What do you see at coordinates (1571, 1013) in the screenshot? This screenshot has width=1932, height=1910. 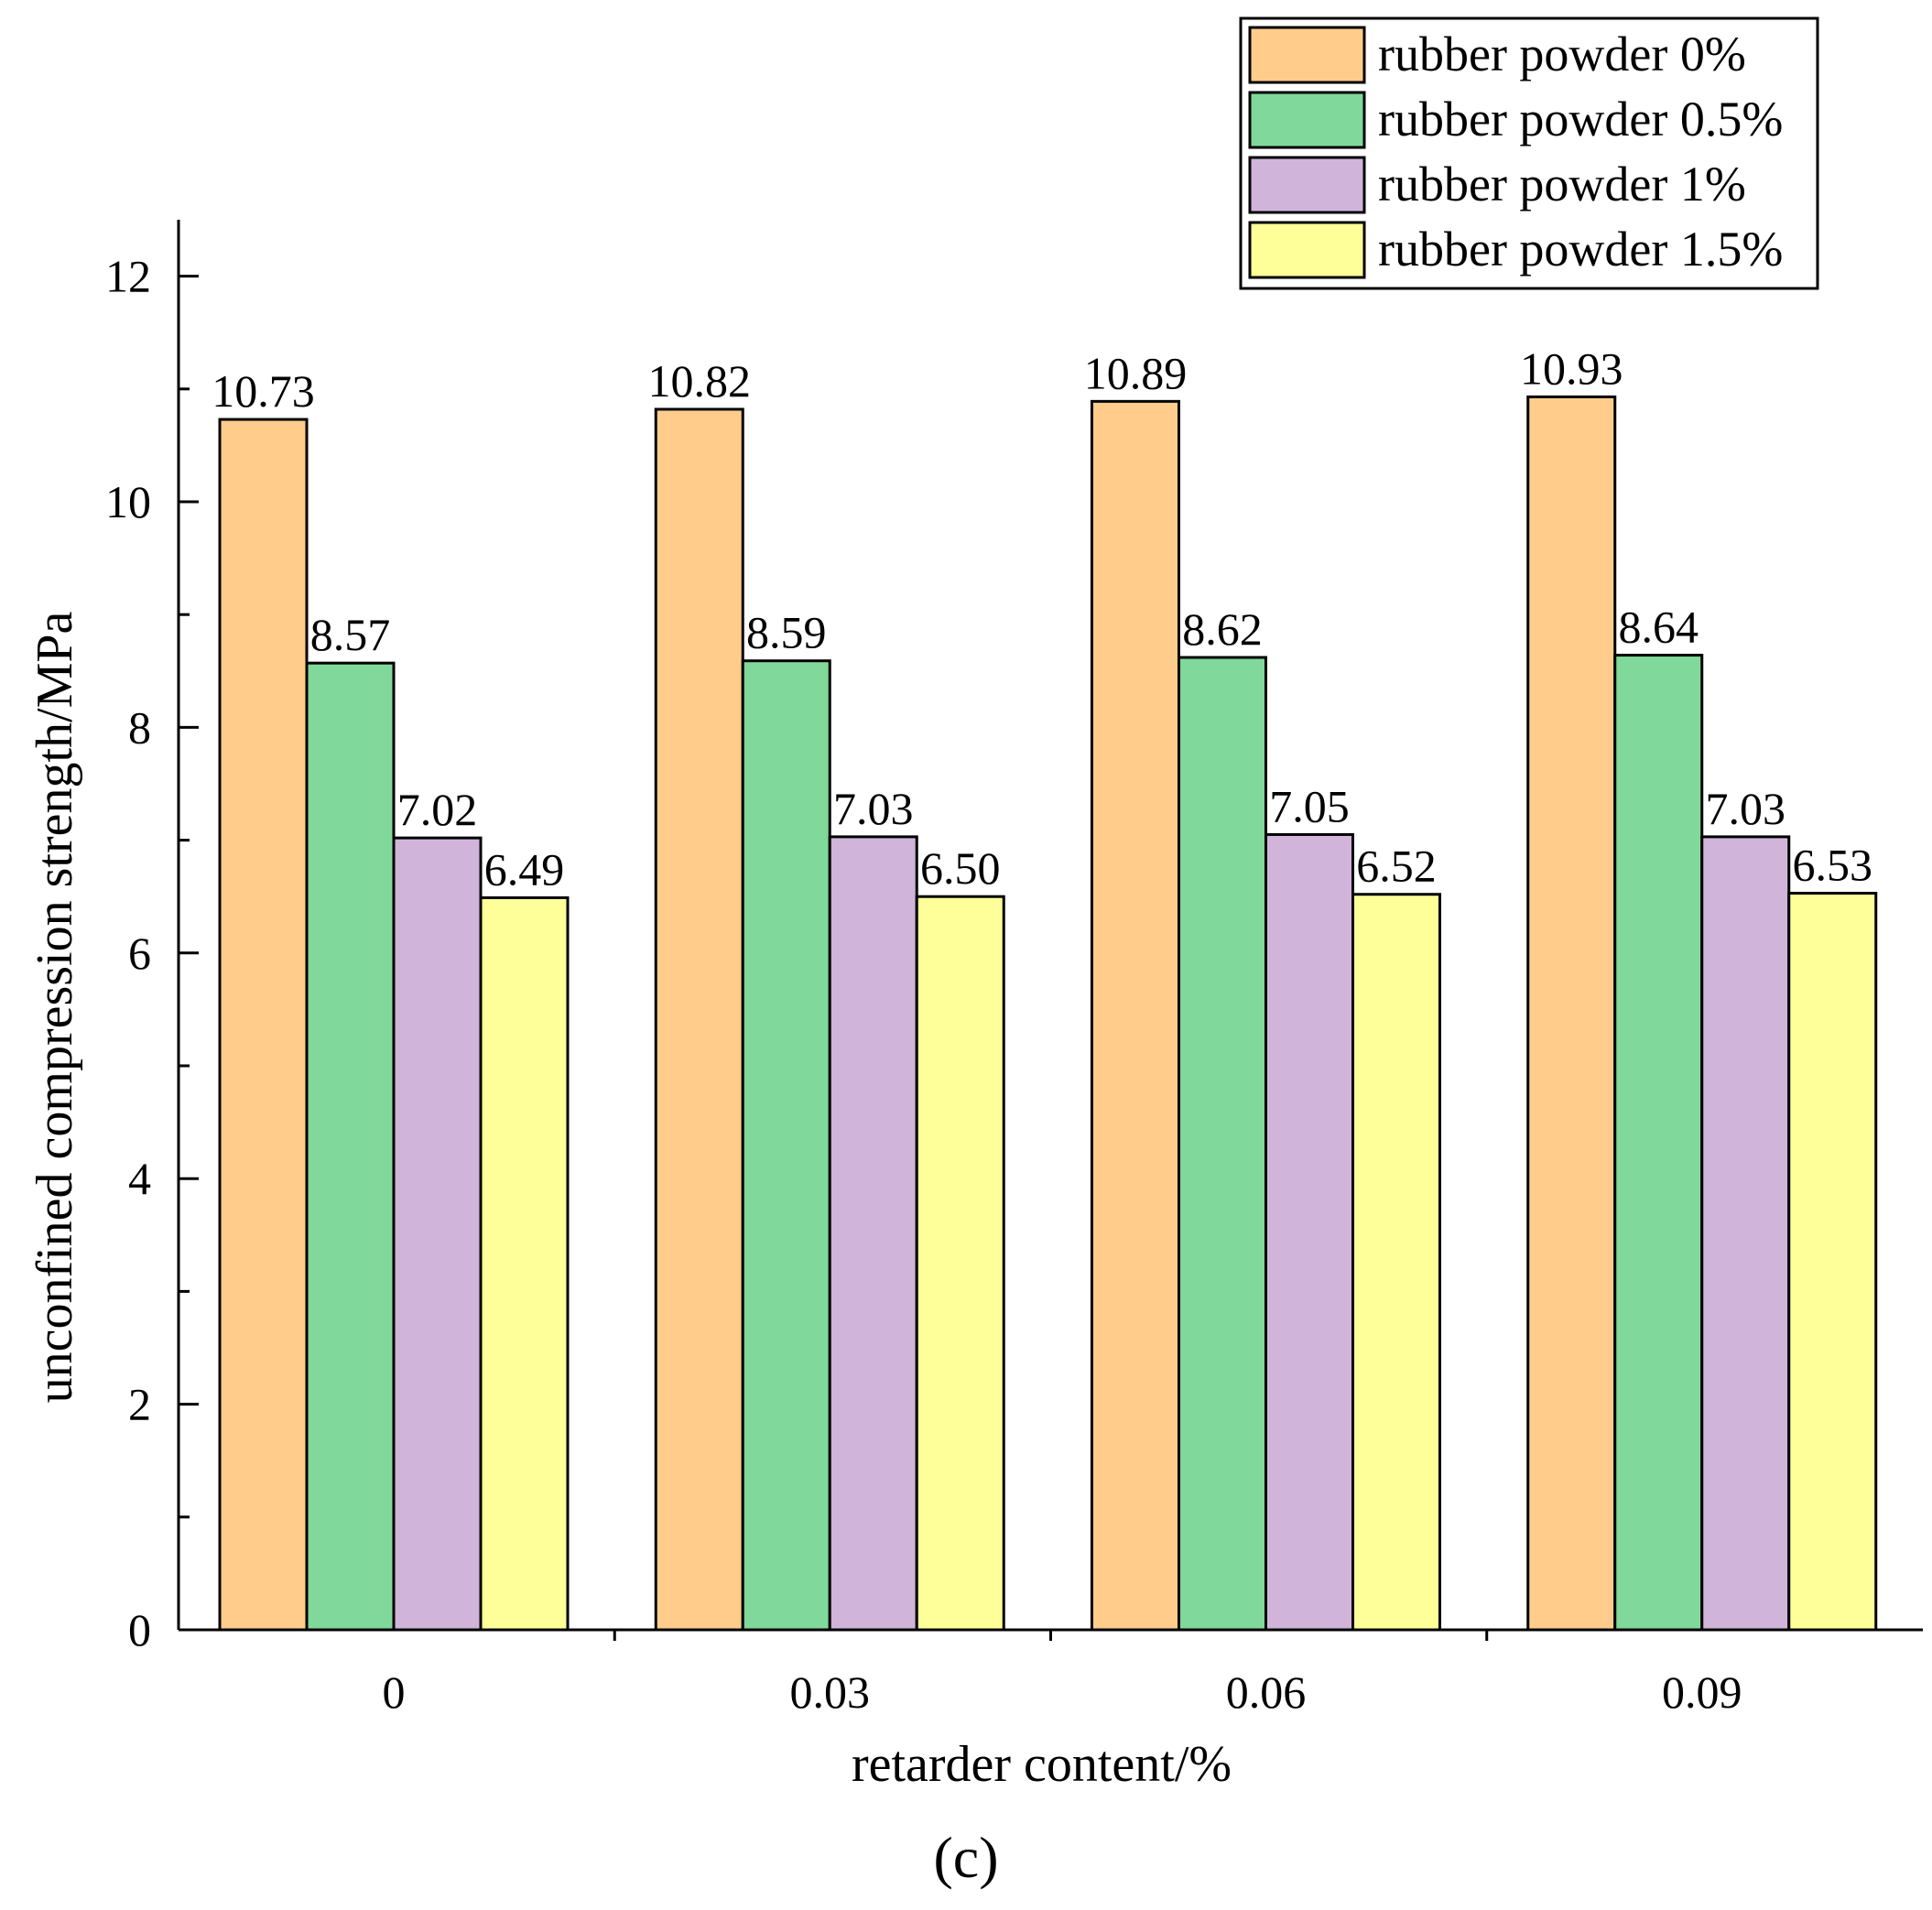 I see `bar-1-0.09` at bounding box center [1571, 1013].